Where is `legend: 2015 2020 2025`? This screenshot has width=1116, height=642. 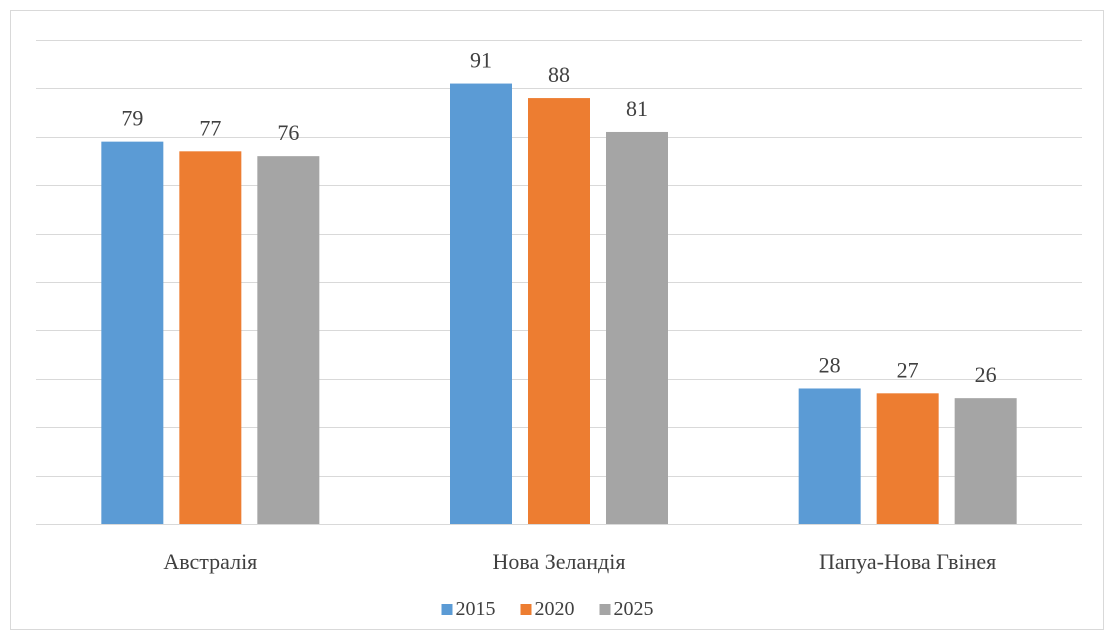 legend: 2015 2020 2025 is located at coordinates (547, 609).